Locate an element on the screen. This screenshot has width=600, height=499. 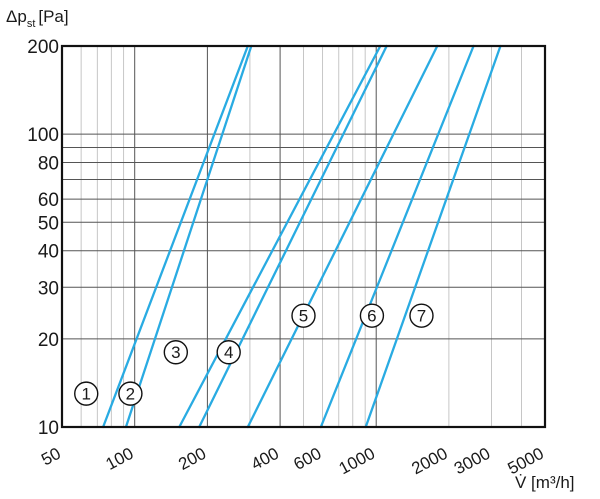
series-marker-label-4: 4 is located at coordinates (228, 352).